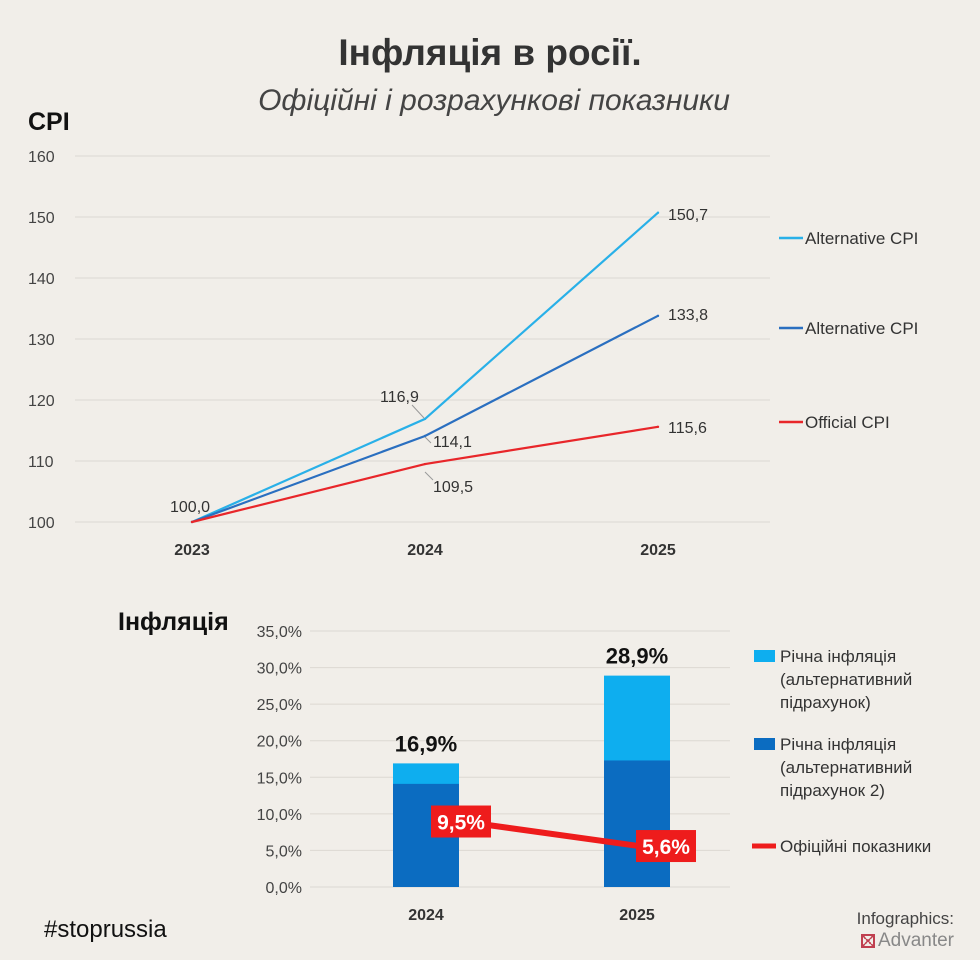 This screenshot has width=980, height=960. I want to click on advanter-icon, so click(867, 941).